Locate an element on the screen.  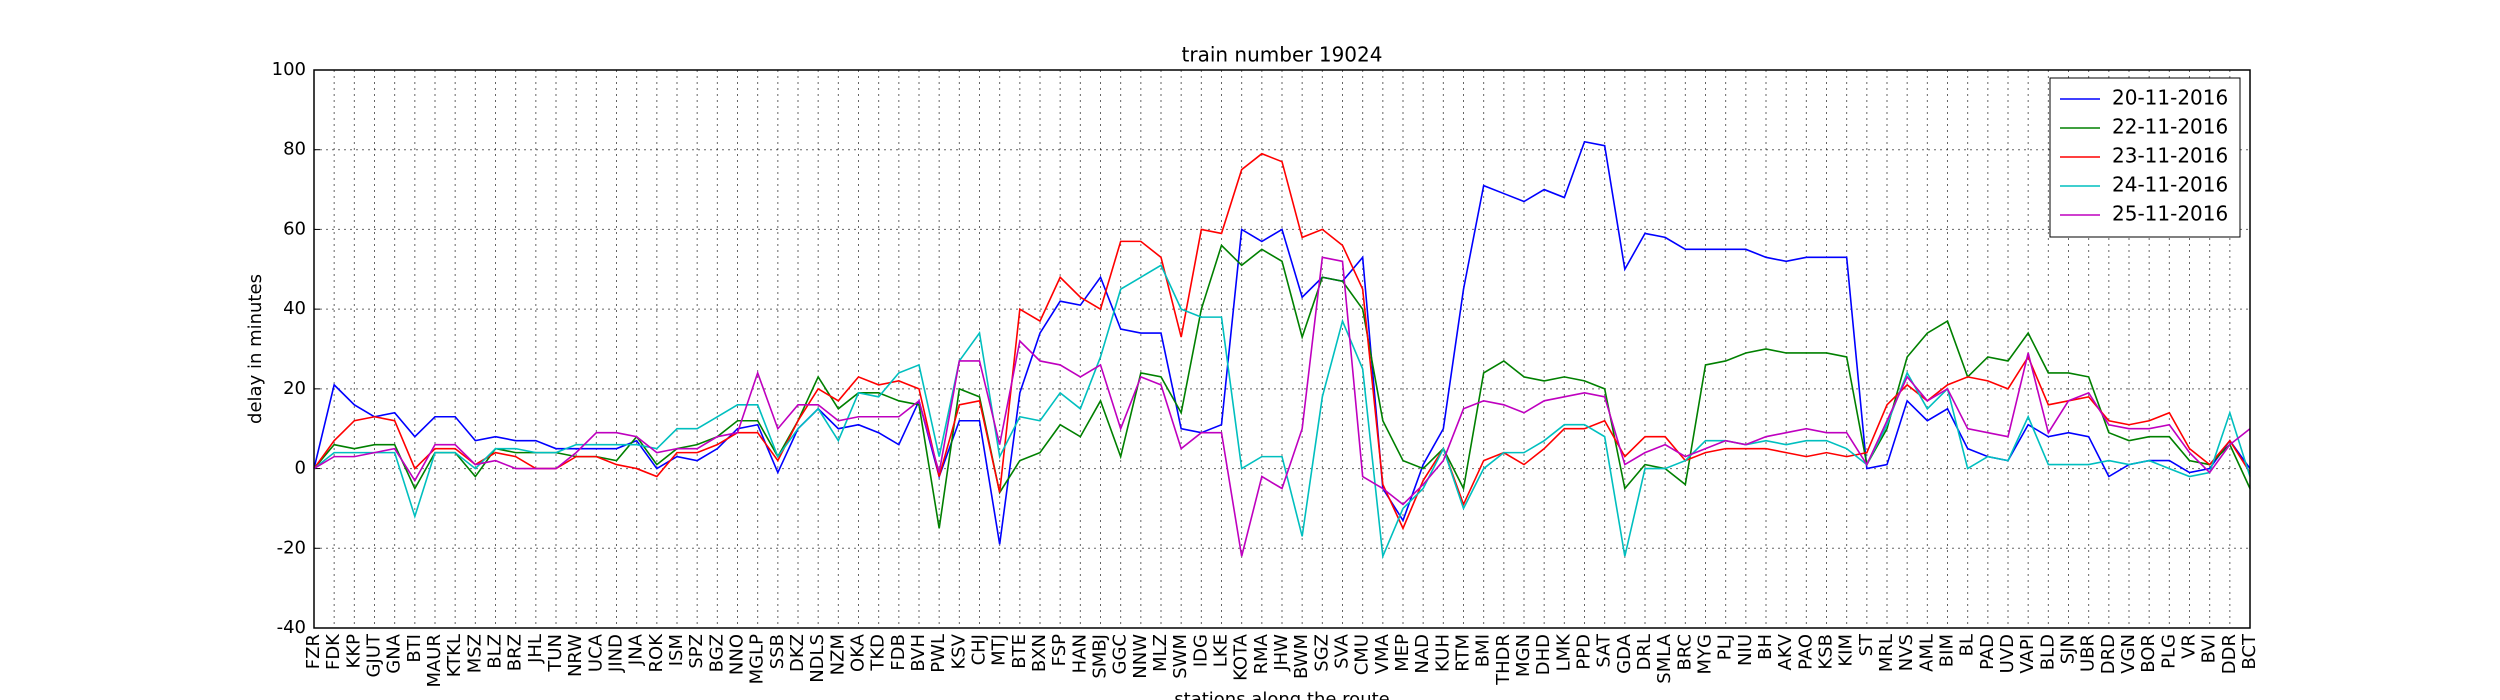
x-tick-label: SMBJ is located at coordinates (1100, 656).